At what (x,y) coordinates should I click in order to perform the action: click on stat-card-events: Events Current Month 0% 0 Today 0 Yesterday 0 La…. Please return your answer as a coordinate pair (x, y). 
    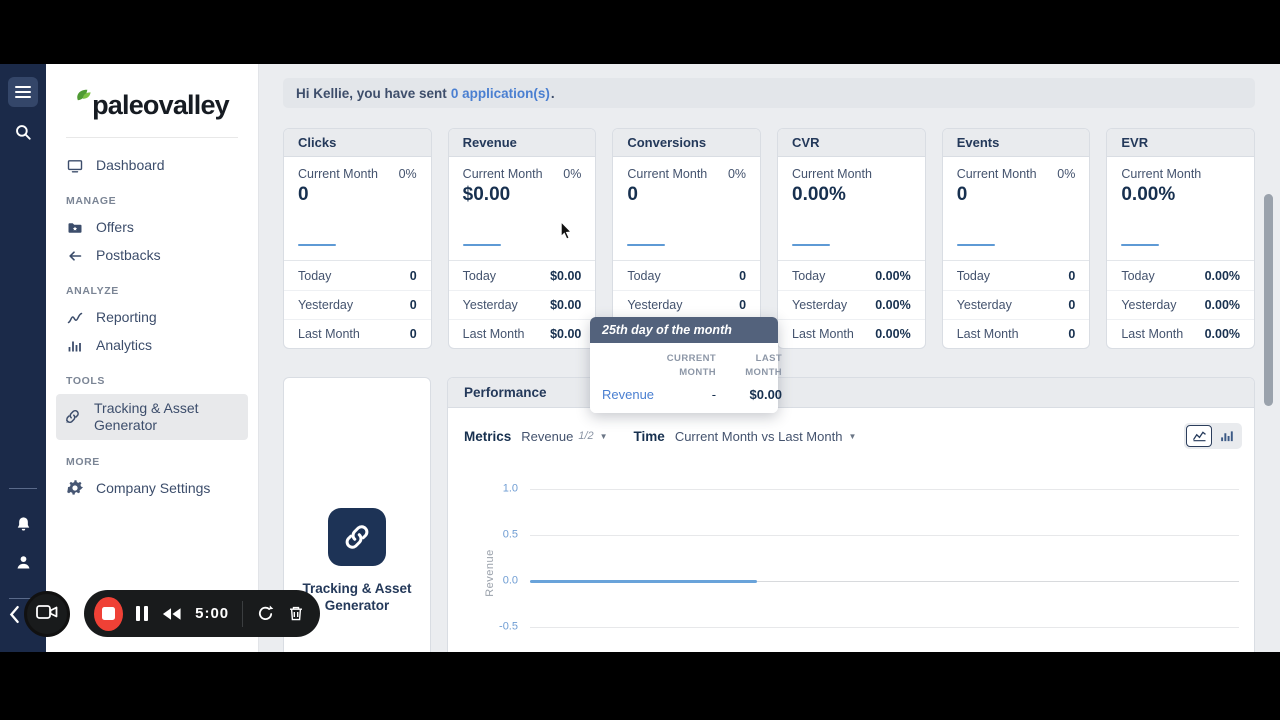
    Looking at the image, I should click on (1016, 238).